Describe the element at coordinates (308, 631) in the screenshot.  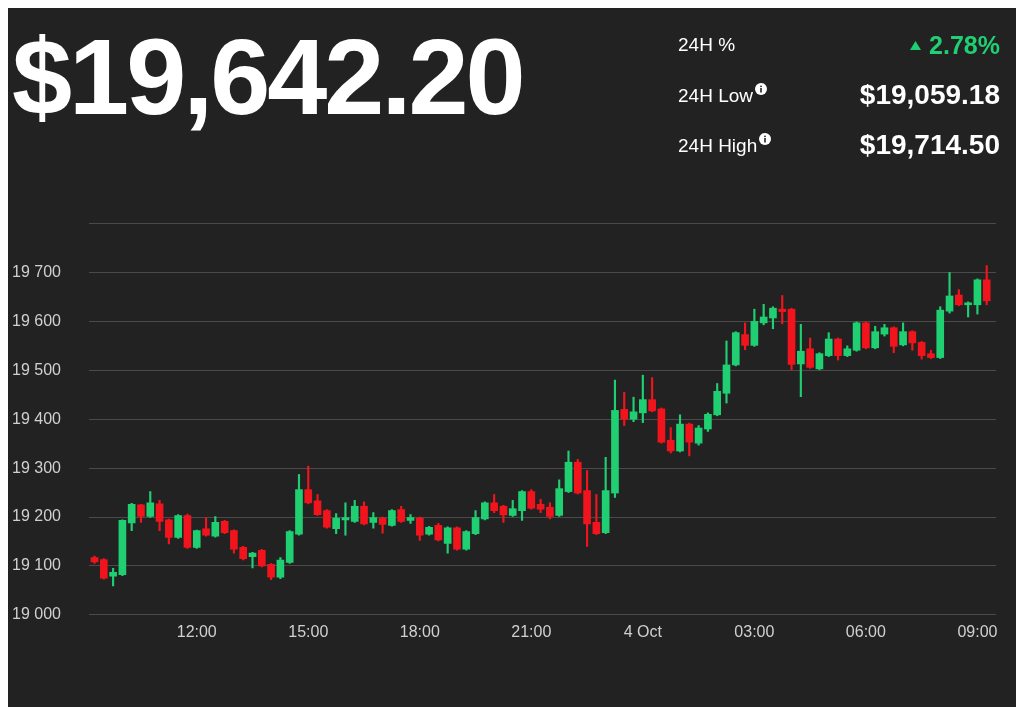
I see `x-tick-label: 15:00` at that location.